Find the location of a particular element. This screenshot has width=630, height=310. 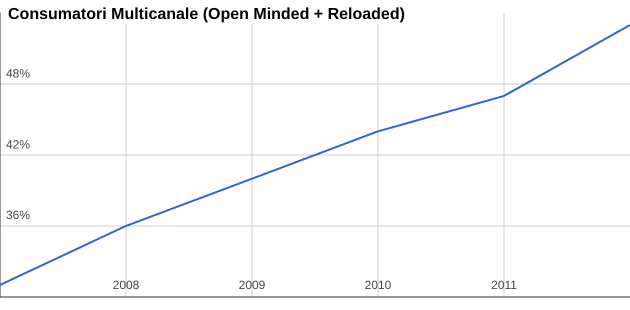

y-tick-label: 42% is located at coordinates (18, 144).